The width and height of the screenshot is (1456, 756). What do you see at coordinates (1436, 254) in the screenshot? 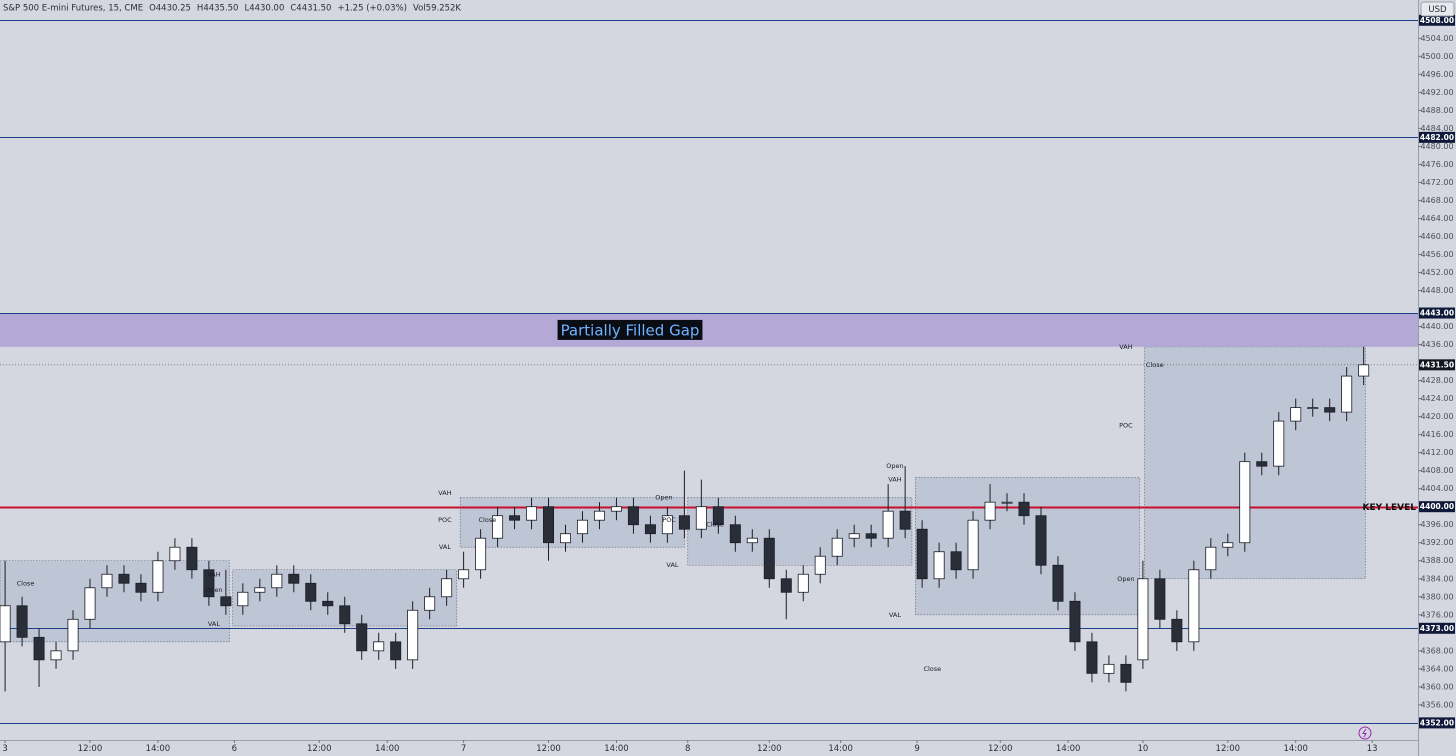
I see `y-tick-label: 4456.00` at bounding box center [1436, 254].